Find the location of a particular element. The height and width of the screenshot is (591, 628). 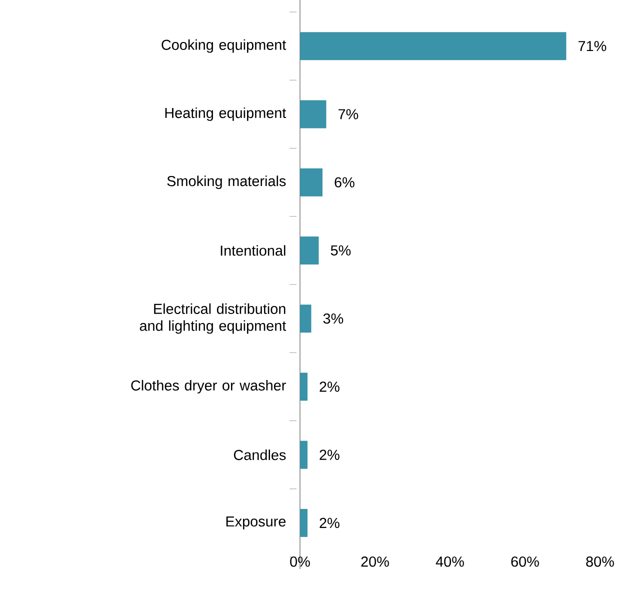

y-tick-label: Cooking equipment is located at coordinates (224, 46).